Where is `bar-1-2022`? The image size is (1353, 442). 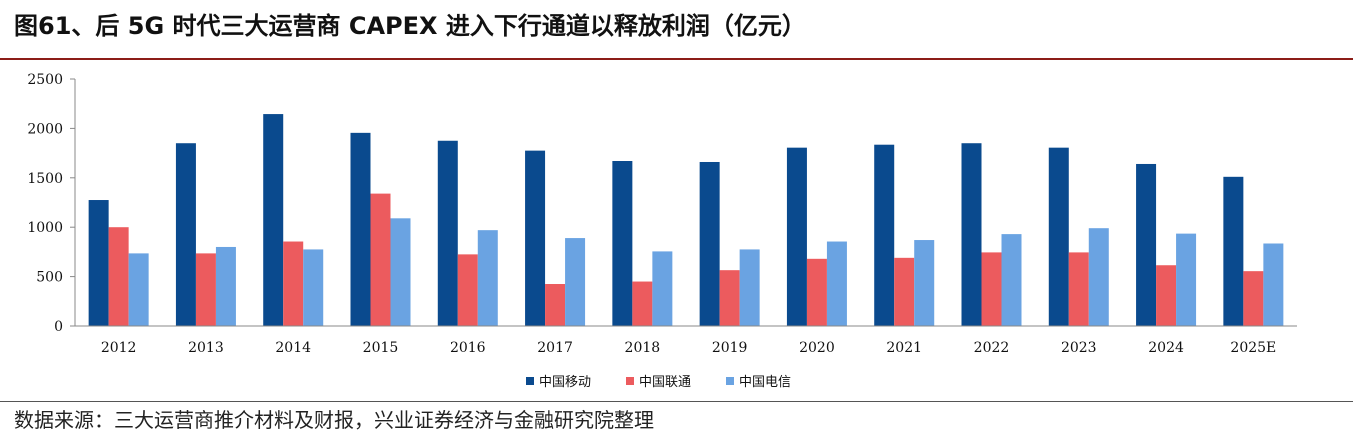
bar-1-2022 is located at coordinates (971, 234).